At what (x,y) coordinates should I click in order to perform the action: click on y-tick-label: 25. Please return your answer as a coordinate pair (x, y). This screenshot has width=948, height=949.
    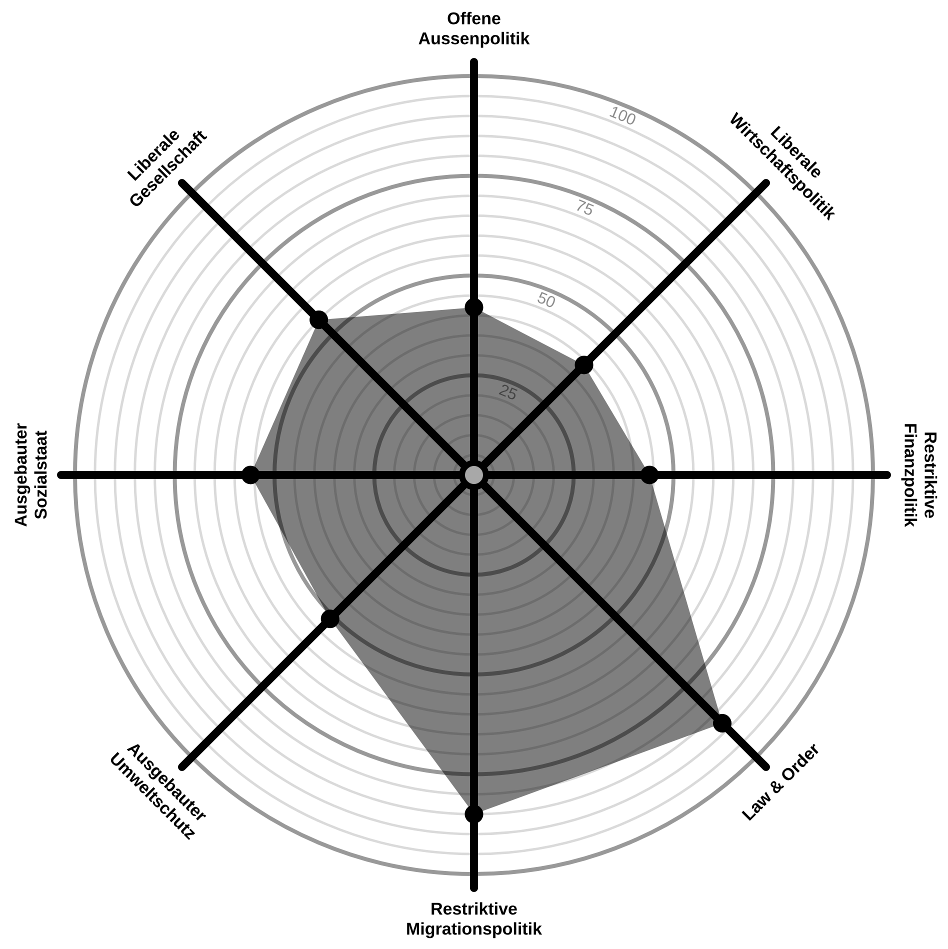
    Looking at the image, I should click on (508, 392).